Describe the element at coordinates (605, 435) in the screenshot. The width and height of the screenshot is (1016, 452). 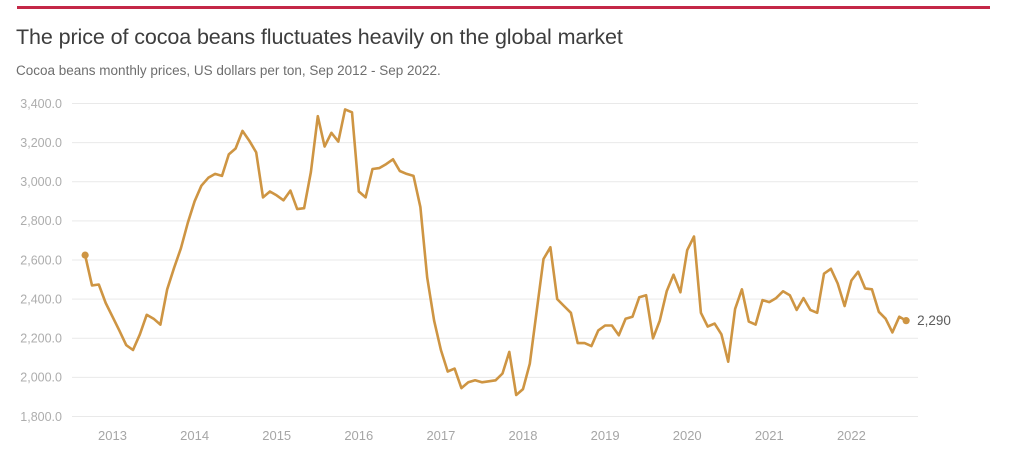
I see `x-tick-label: 2019` at that location.